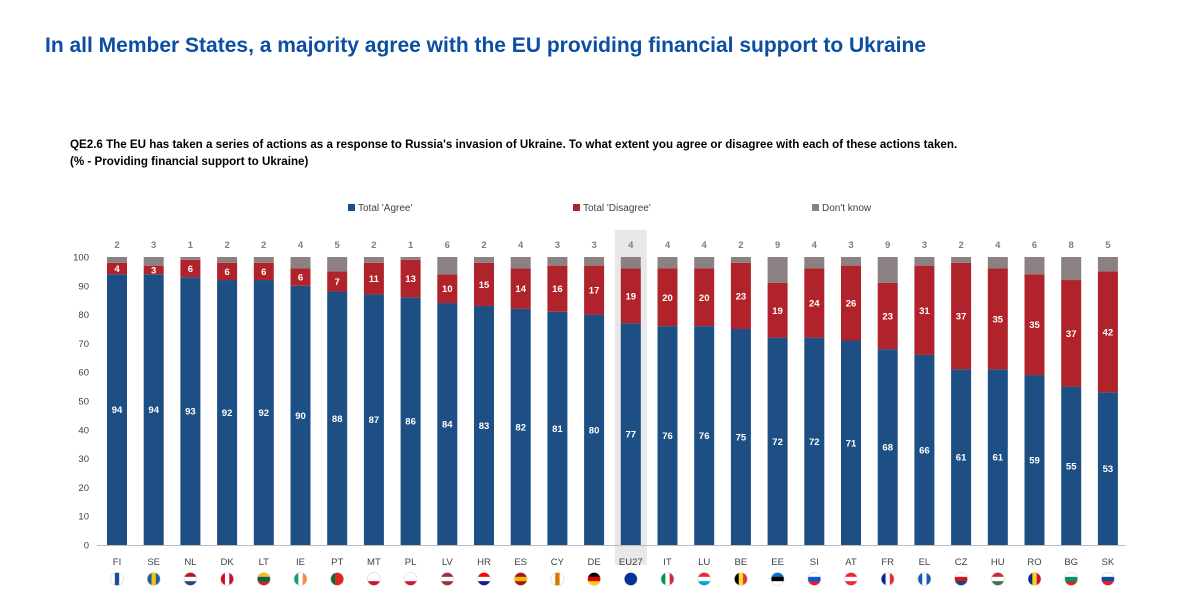 Image resolution: width=1201 pixels, height=605 pixels. I want to click on data-label-it-series-0: 76, so click(667, 436).